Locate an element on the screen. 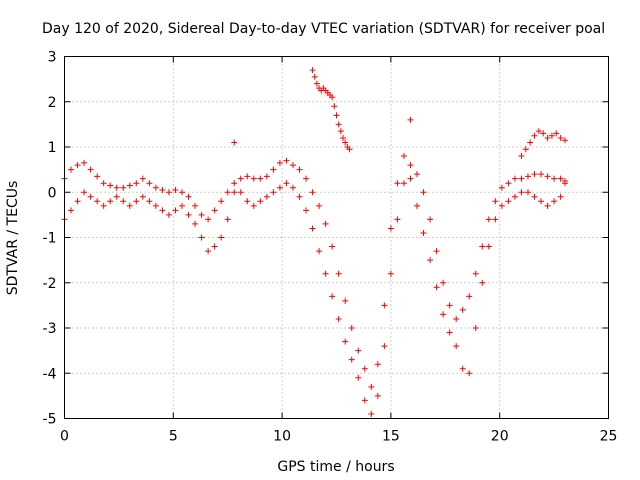 This screenshot has width=640, height=480. y-tick-label: -1 is located at coordinates (50, 239).